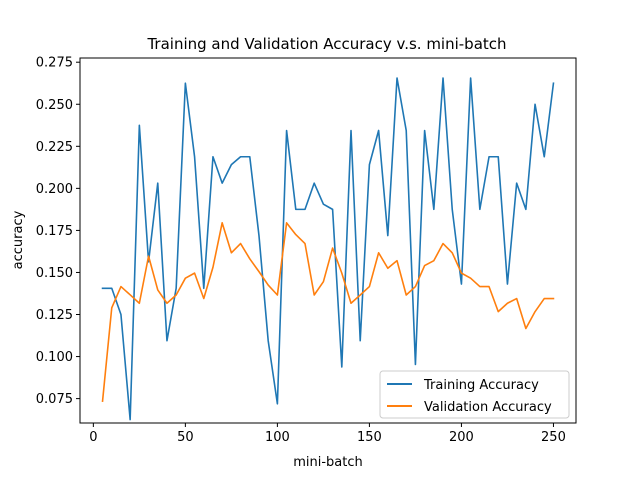 This screenshot has width=640, height=478. Describe the element at coordinates (553, 437) in the screenshot. I see `x-tick-label: 250` at that location.